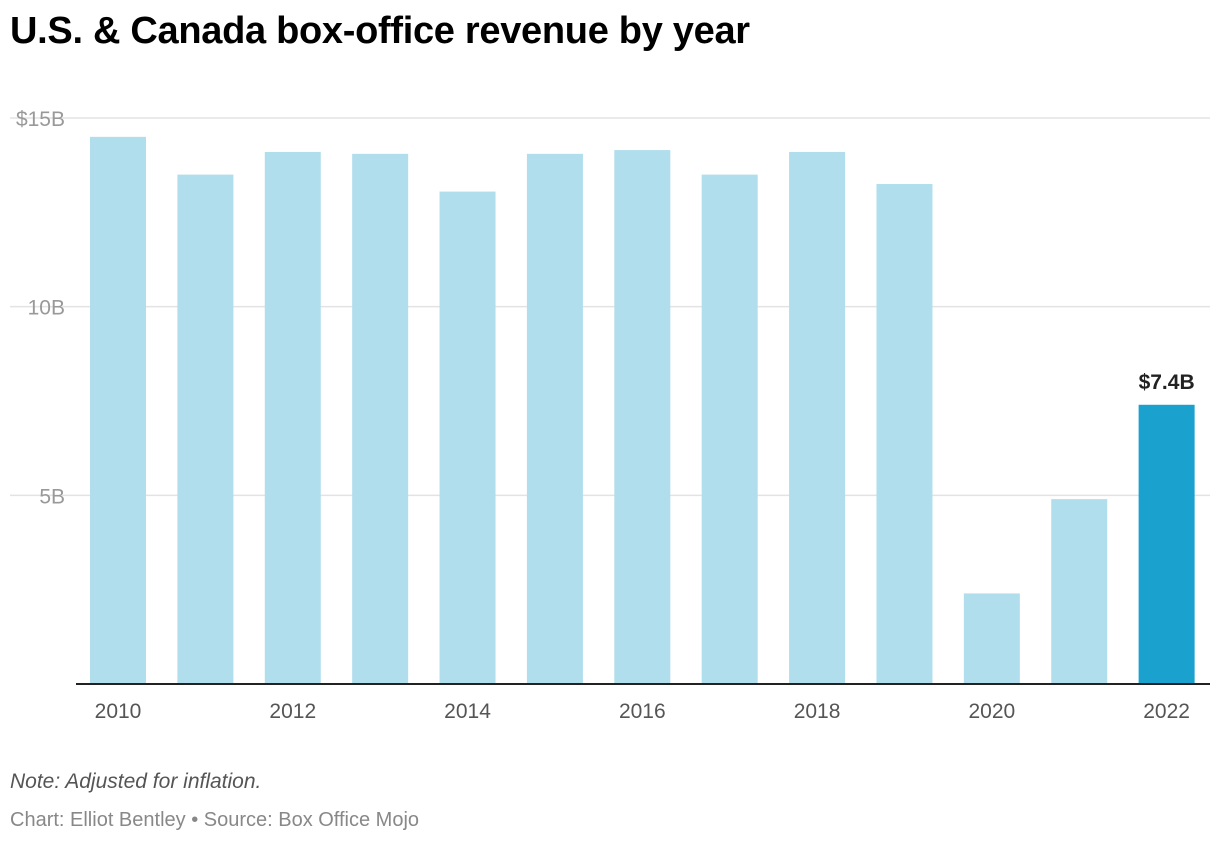 The height and width of the screenshot is (844, 1220). Describe the element at coordinates (729, 429) in the screenshot. I see `bar-2017` at that location.